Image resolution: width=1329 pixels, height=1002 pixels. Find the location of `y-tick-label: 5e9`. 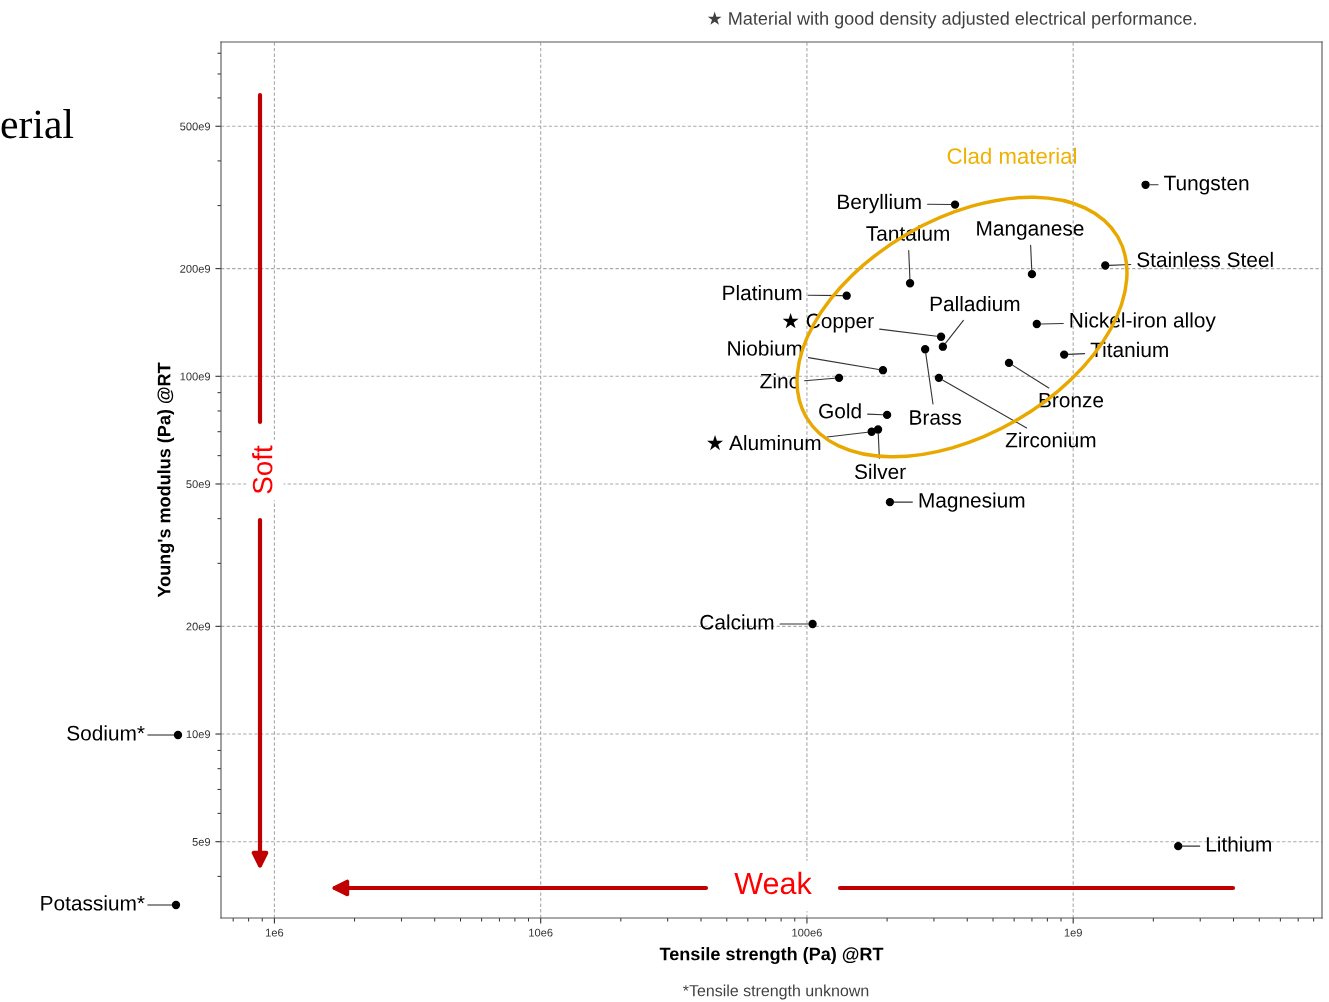

y-tick-label: 5e9 is located at coordinates (201, 841).